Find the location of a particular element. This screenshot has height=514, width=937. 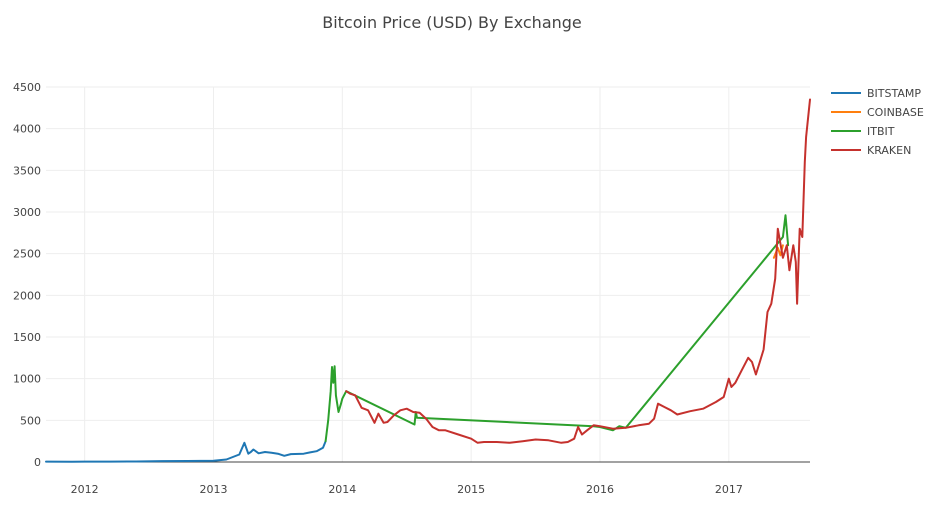

x-tick-label: 2013 is located at coordinates (213, 489).